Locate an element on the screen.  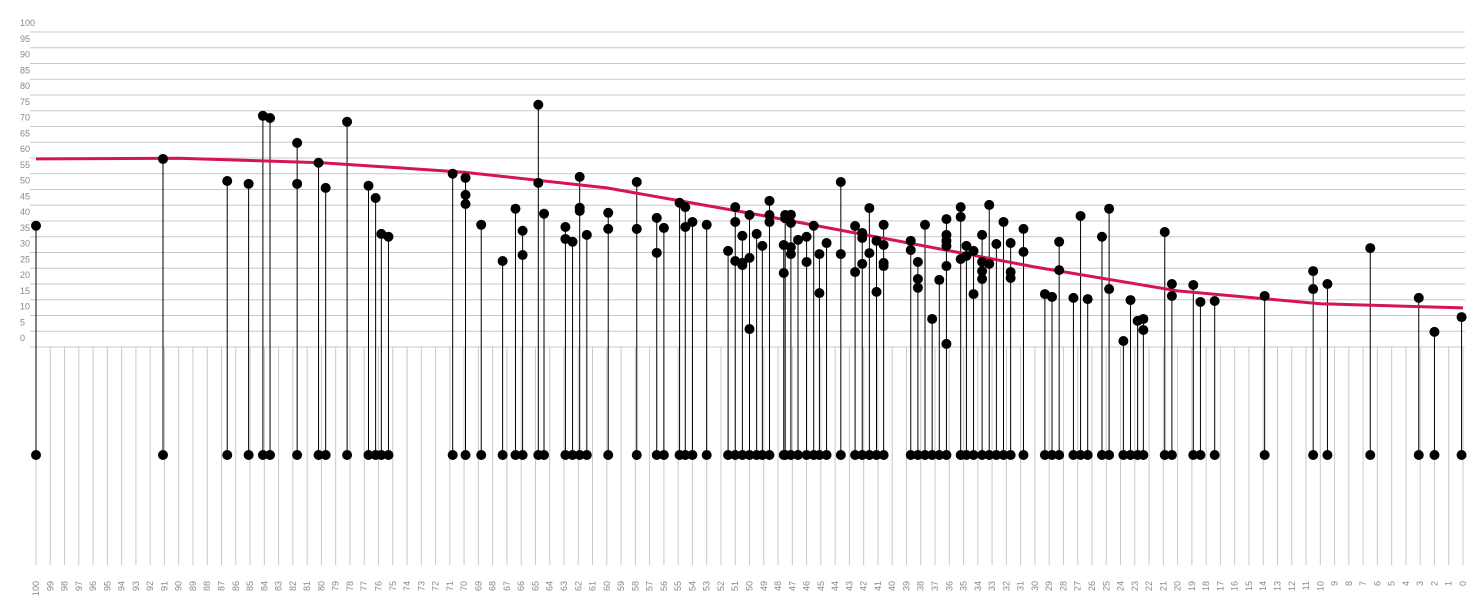
x-tick-label: 30 is located at coordinates (1035, 586).